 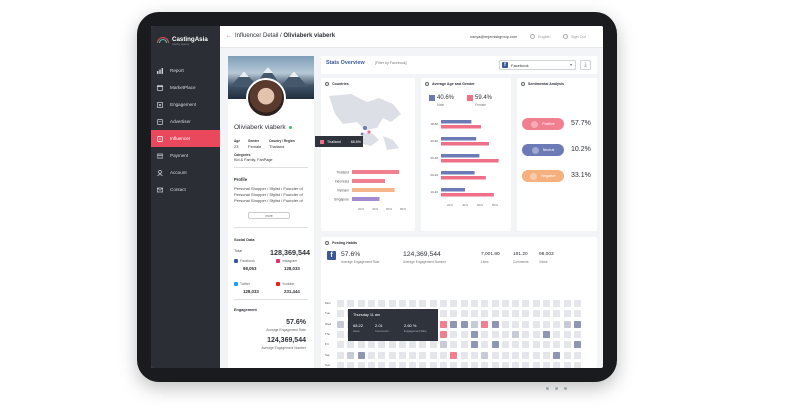 What do you see at coordinates (229, 36) in the screenshot?
I see `back-arrow-icon: ←` at bounding box center [229, 36].